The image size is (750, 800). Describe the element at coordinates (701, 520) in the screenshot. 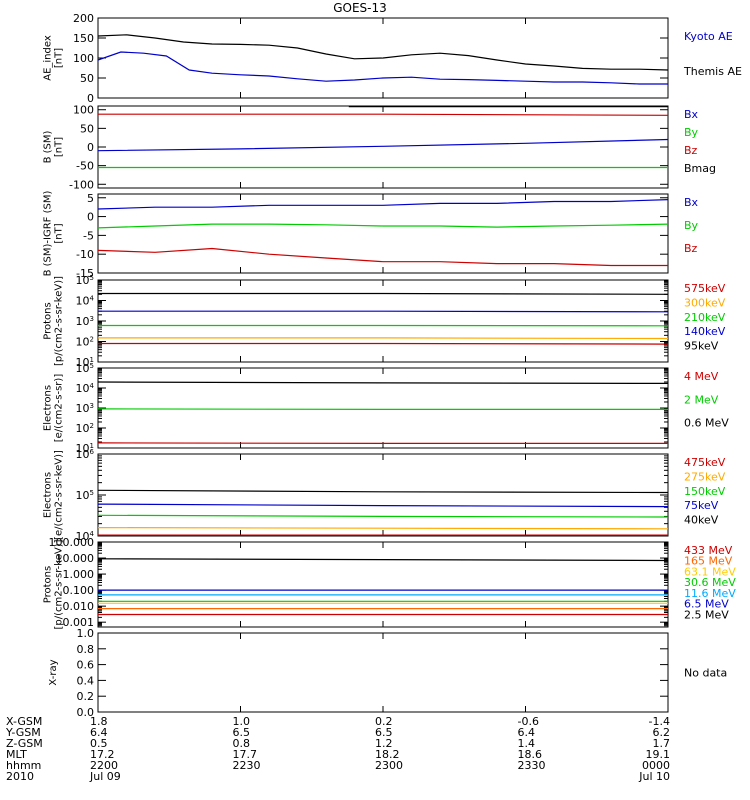

I see `legend-entry: 40keV` at that location.